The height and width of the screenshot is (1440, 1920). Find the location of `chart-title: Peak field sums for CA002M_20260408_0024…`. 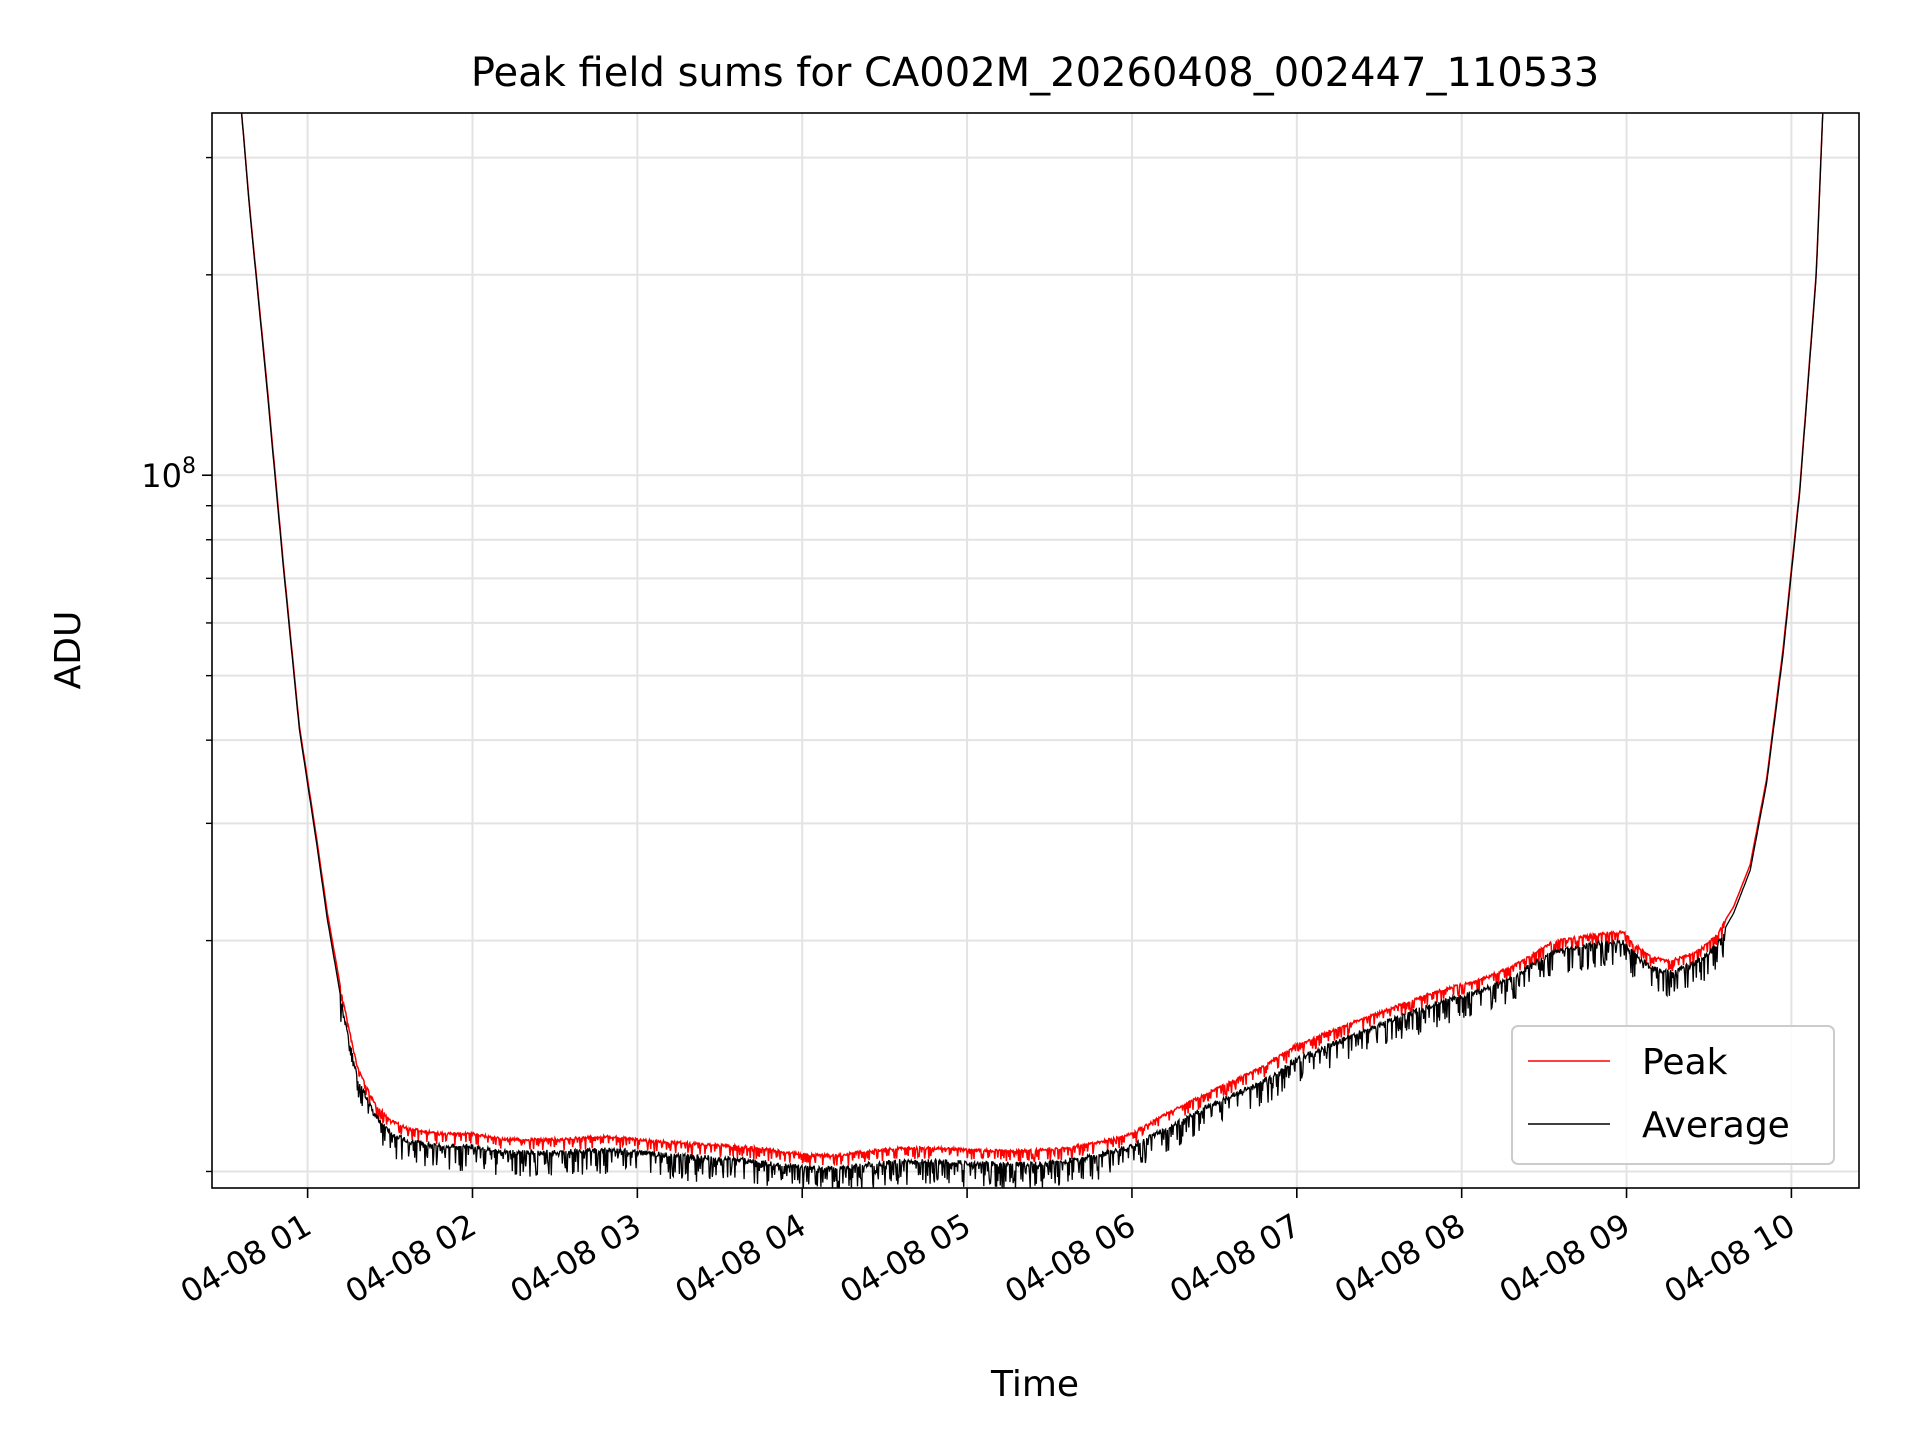

chart-title: Peak field sums for CA002M_20260408_0024… is located at coordinates (1035, 73).